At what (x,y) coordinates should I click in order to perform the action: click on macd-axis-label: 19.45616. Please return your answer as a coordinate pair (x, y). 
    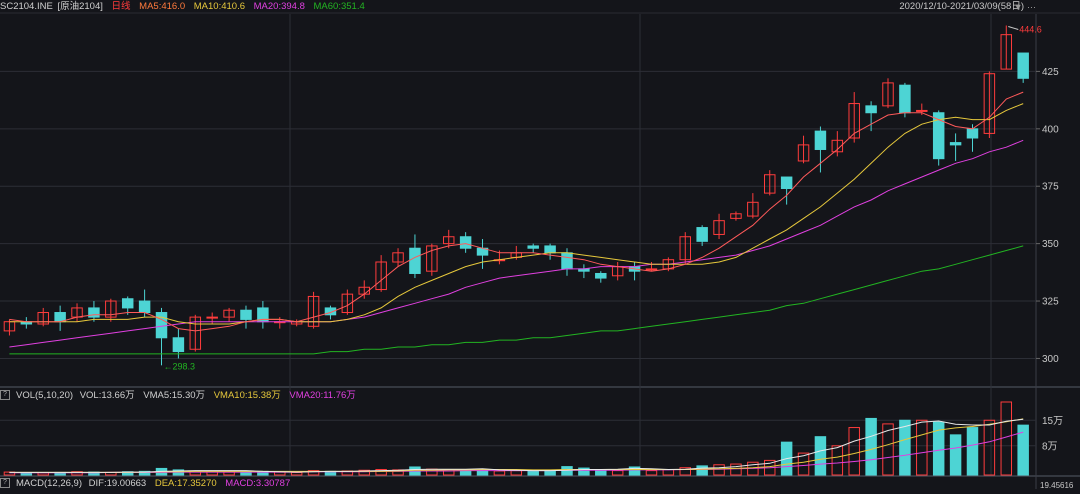
    Looking at the image, I should click on (1057, 485).